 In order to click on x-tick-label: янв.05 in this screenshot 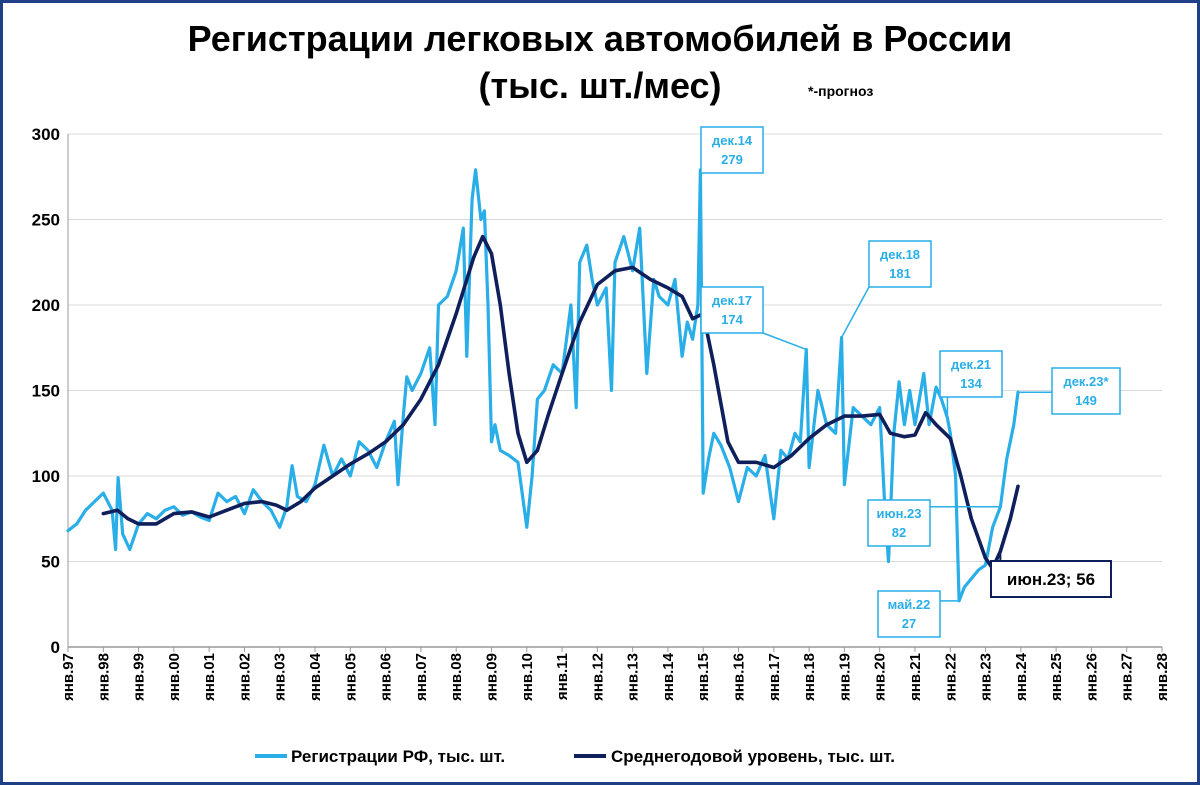, I will do `click(350, 677)`.